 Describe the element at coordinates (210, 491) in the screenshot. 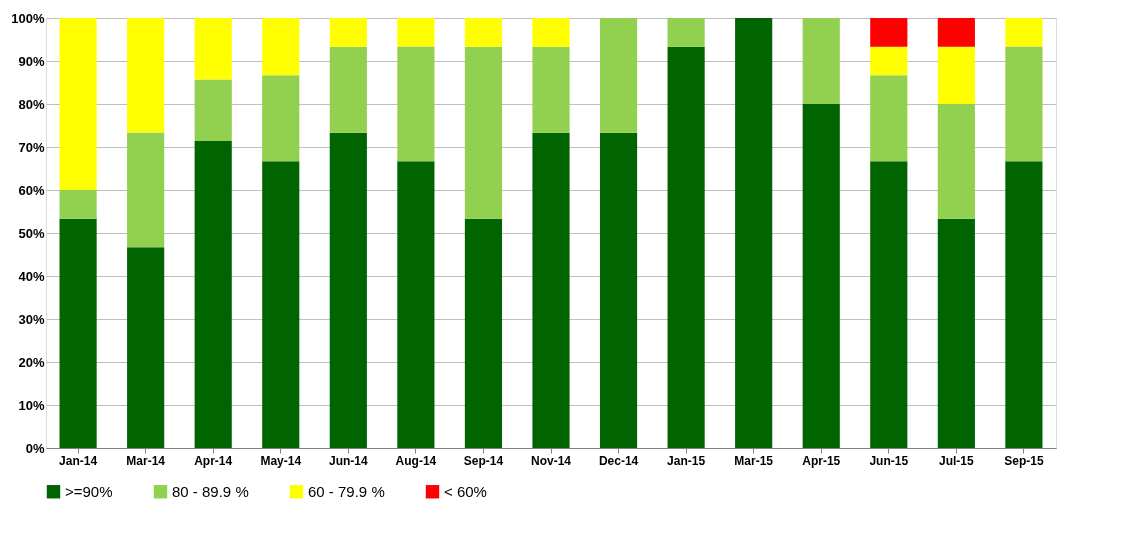

I see `legend-label: 80 - 89.9 %` at that location.